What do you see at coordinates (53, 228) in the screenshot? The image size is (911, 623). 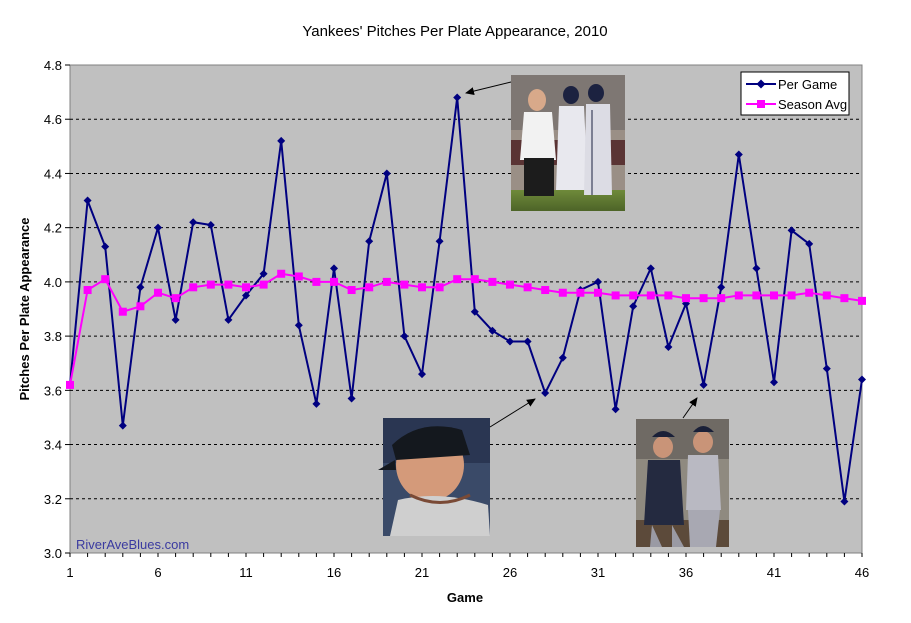 I see `y-tick-label: 4.2` at bounding box center [53, 228].